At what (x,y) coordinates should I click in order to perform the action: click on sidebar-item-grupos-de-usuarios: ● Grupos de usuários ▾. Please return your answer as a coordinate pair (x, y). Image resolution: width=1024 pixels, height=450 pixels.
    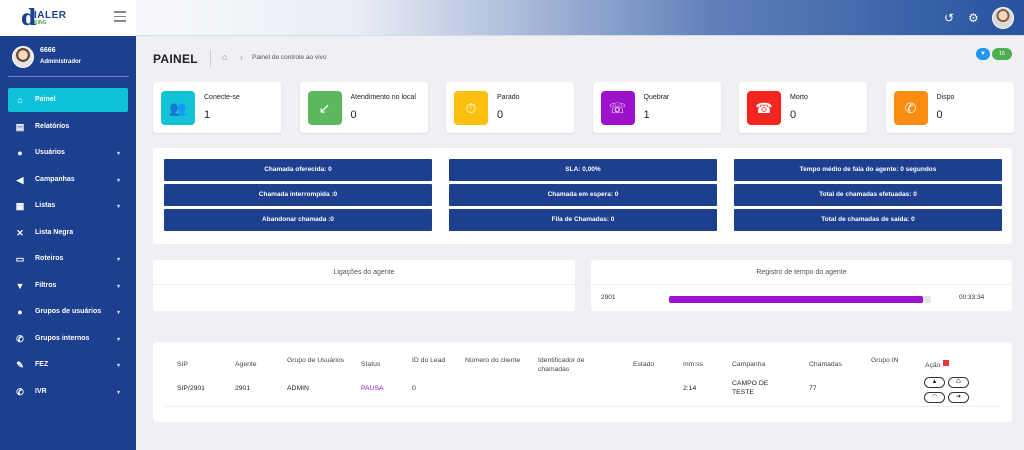
    Looking at the image, I should click on (68, 313).